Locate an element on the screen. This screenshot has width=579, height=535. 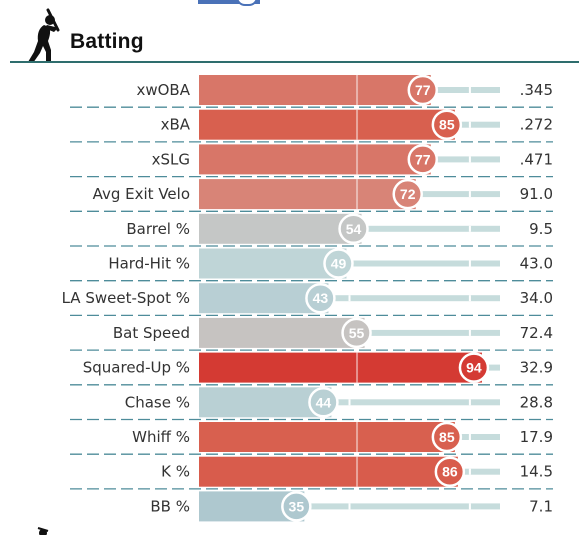
percentile-value: 54 is located at coordinates (354, 229).